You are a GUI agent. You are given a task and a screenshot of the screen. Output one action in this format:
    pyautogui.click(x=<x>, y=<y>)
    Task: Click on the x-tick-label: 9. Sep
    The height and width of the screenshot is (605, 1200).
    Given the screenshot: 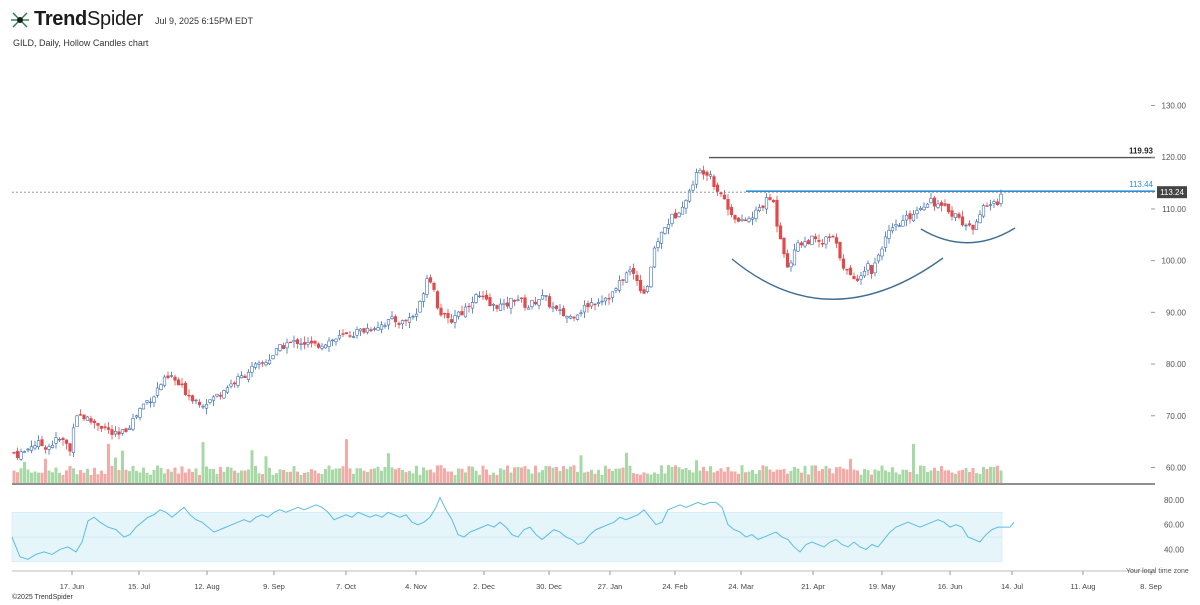 What is the action you would take?
    pyautogui.click(x=274, y=586)
    